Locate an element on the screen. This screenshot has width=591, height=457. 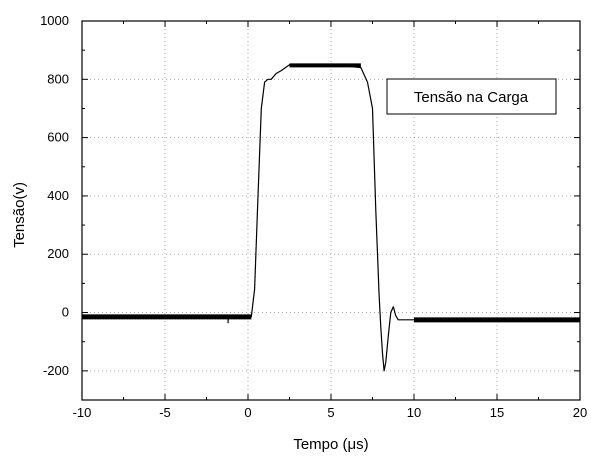
x-tick-label-4: 10 is located at coordinates (414, 412).